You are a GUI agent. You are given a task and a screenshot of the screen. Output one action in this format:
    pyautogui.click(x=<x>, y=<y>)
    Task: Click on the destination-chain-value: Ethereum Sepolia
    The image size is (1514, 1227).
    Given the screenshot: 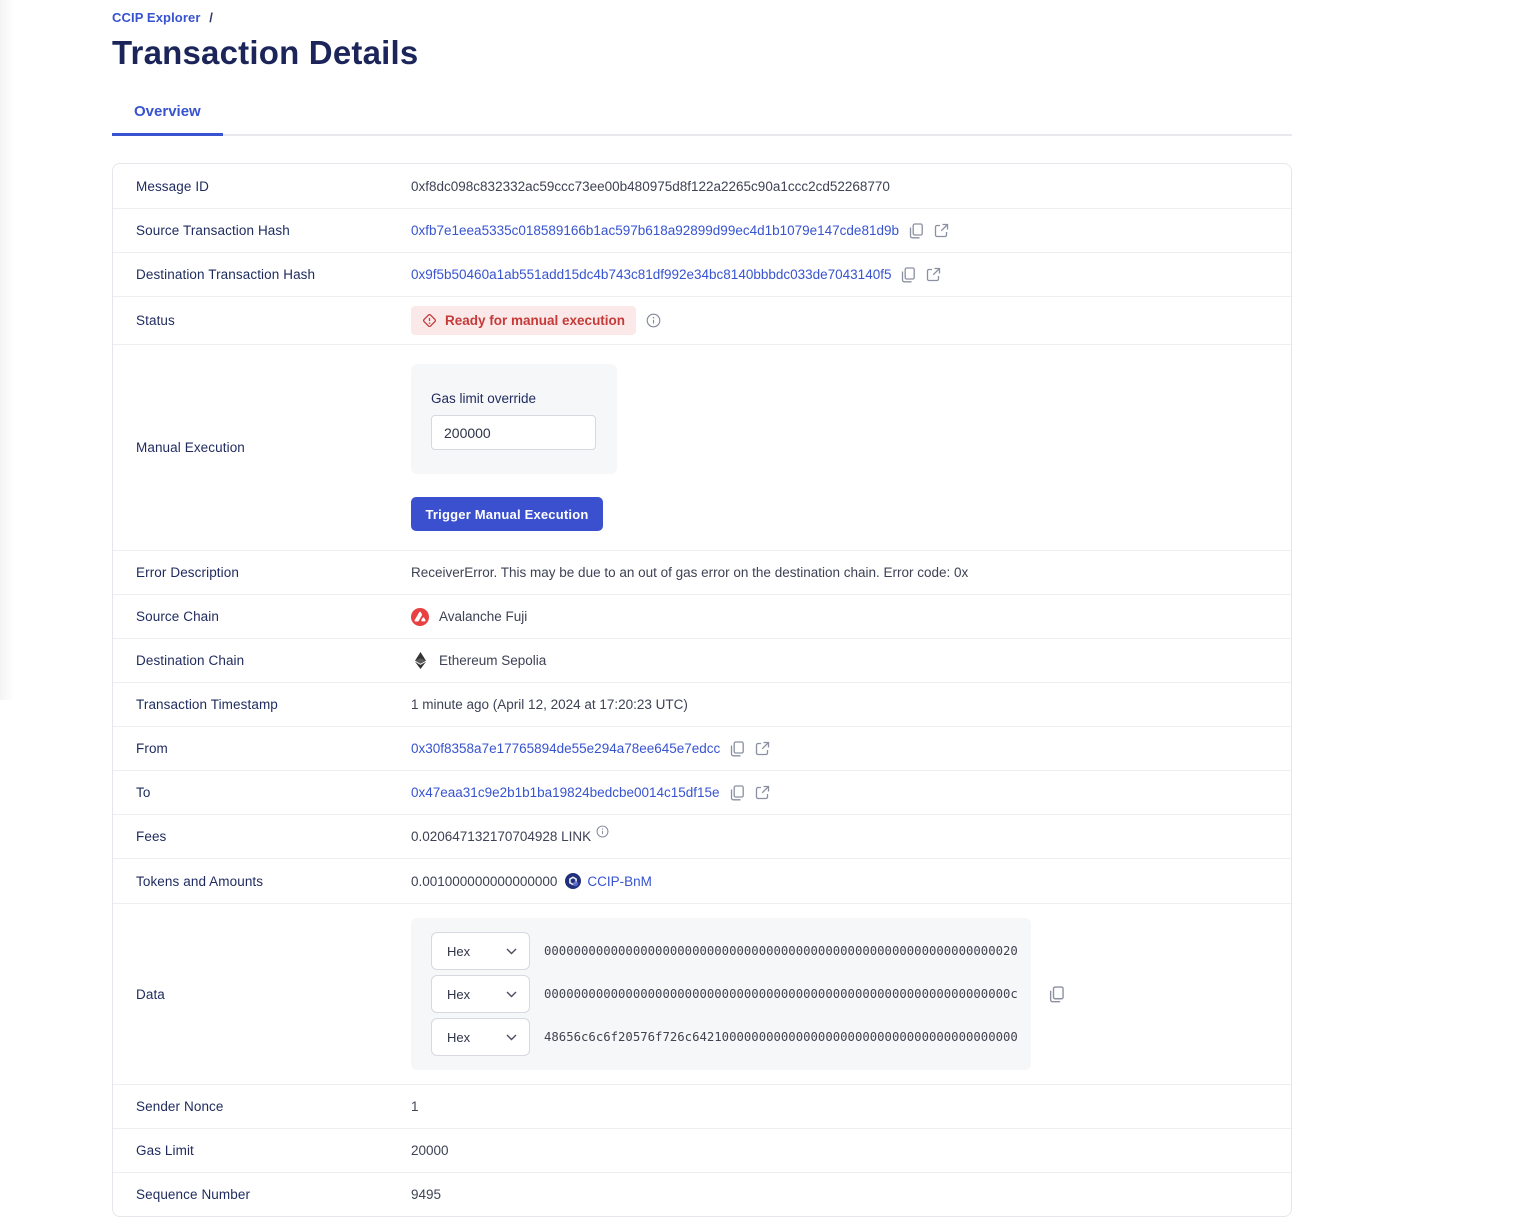 What is the action you would take?
    pyautogui.click(x=493, y=660)
    